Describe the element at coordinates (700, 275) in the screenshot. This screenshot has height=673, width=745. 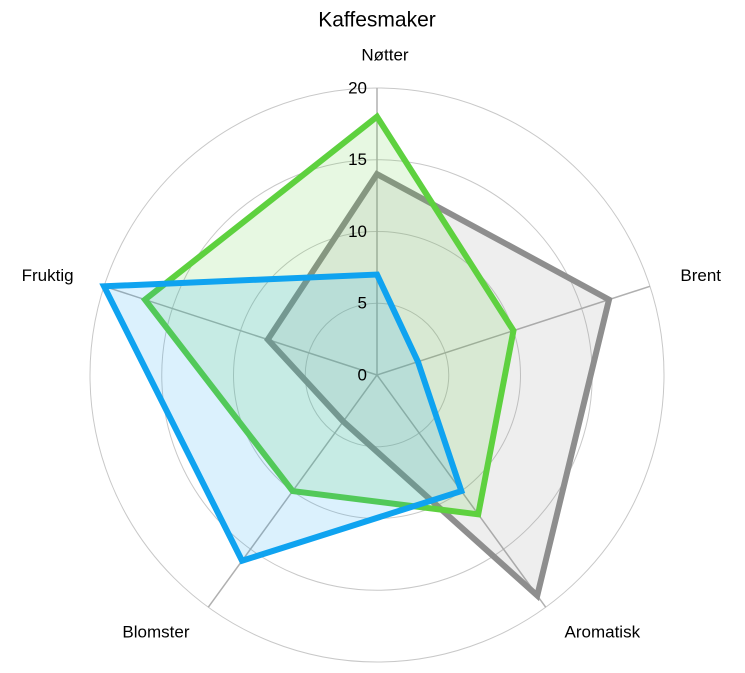
I see `category-label: Brent` at that location.